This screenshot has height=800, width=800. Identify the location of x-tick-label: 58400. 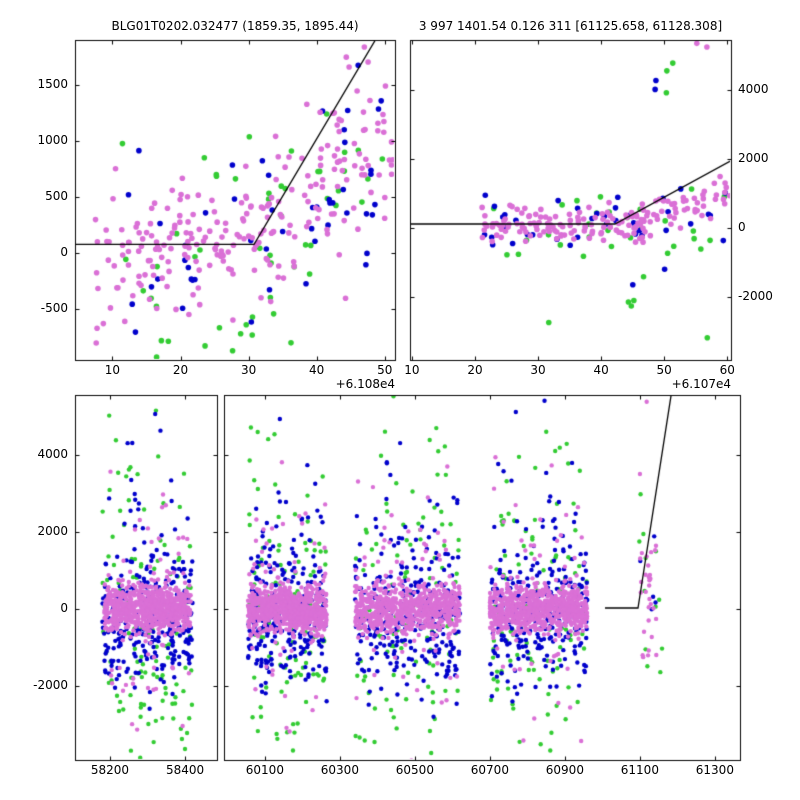
(185, 770).